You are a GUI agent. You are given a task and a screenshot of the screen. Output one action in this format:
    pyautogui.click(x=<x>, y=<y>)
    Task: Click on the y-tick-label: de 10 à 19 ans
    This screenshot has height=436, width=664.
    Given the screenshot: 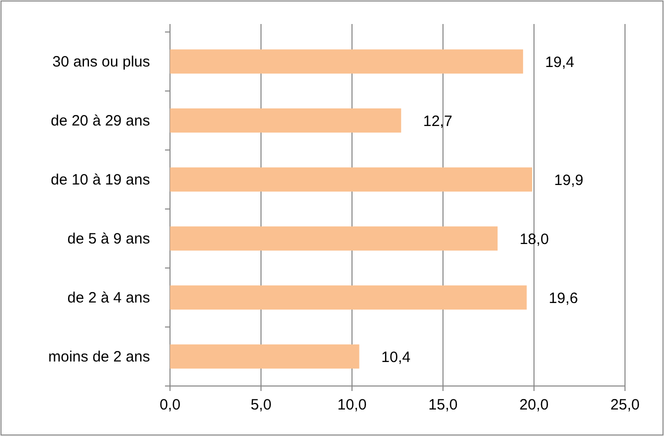 What is the action you would take?
    pyautogui.click(x=100, y=179)
    